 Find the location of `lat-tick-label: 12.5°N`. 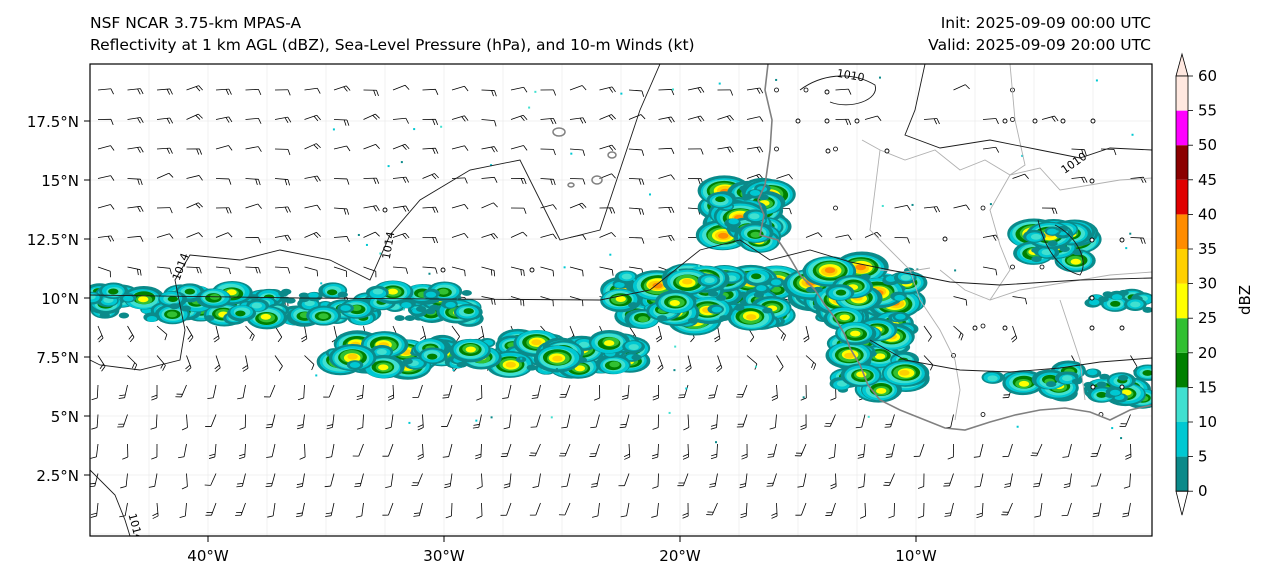

lat-tick-label: 12.5°N is located at coordinates (53, 240).